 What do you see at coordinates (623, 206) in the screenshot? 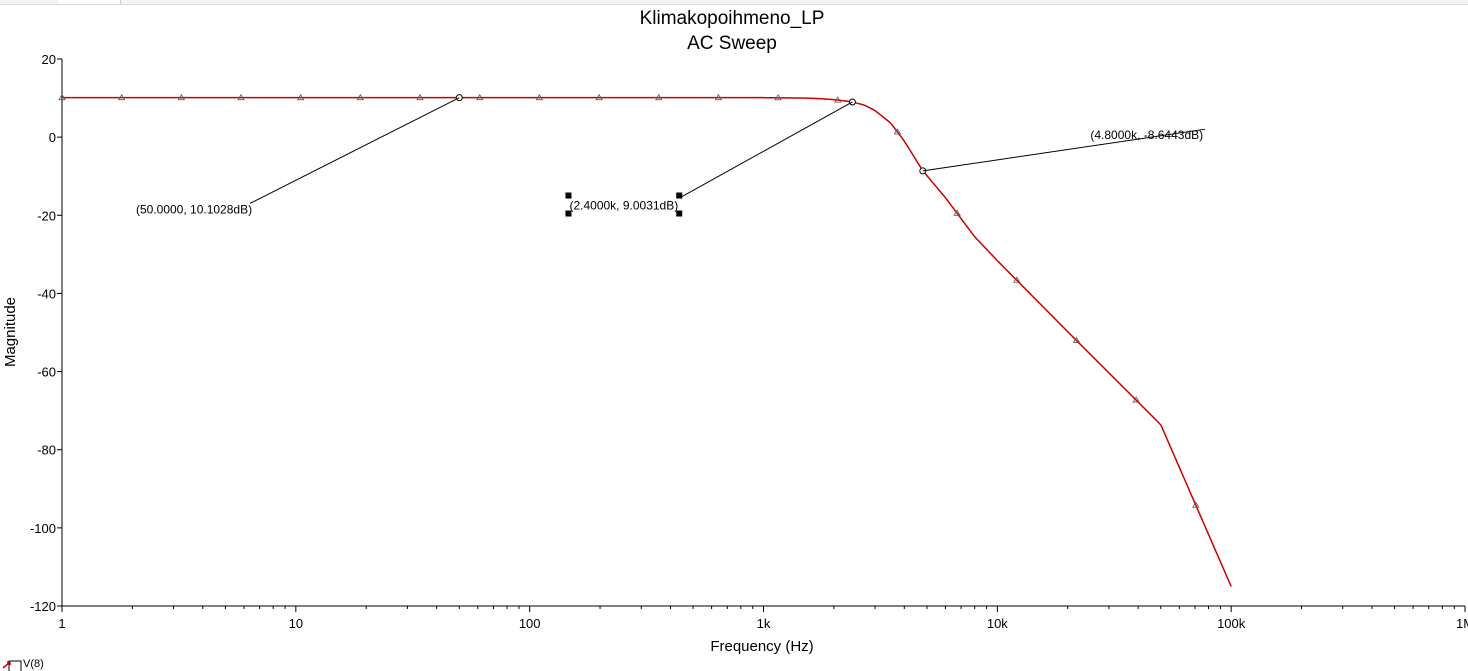
I see `annotation-label: (2.4000k, 9.0031dB)` at bounding box center [623, 206].